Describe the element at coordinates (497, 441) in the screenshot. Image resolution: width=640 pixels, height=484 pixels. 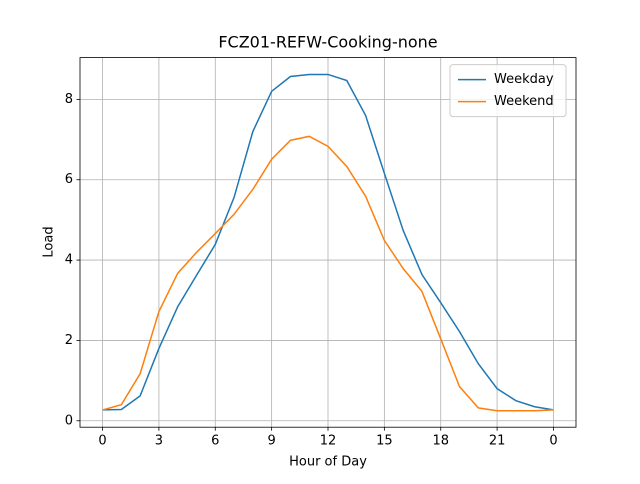
I see `x-tick-label: 21` at that location.